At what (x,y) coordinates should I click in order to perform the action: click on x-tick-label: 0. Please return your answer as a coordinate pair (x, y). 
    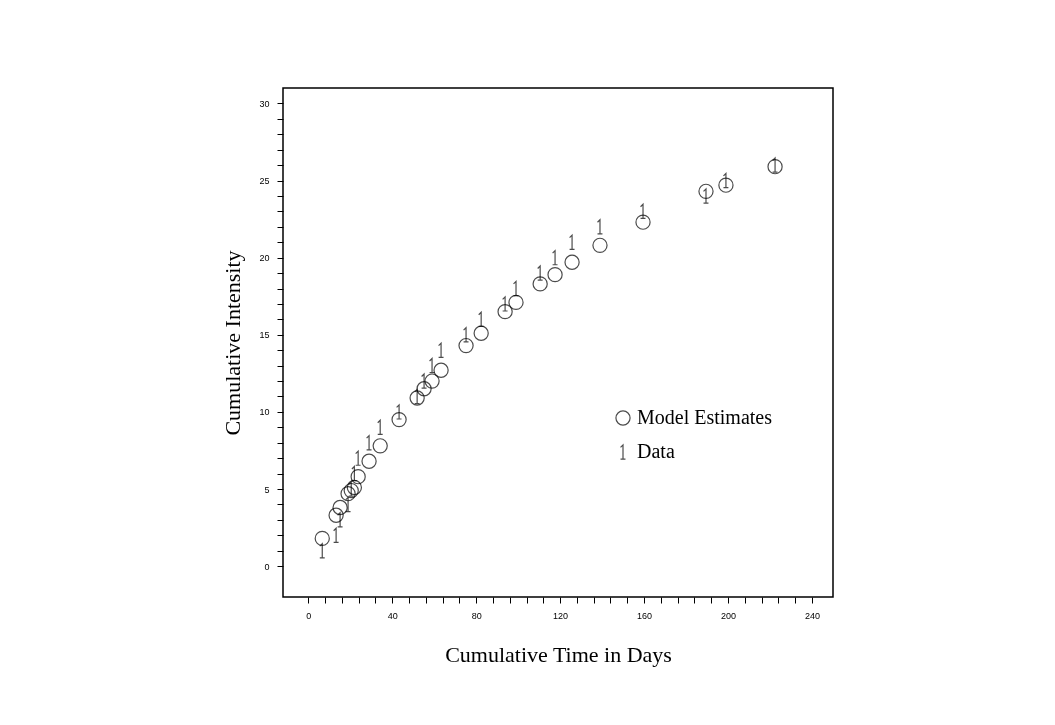
    Looking at the image, I should click on (309, 615).